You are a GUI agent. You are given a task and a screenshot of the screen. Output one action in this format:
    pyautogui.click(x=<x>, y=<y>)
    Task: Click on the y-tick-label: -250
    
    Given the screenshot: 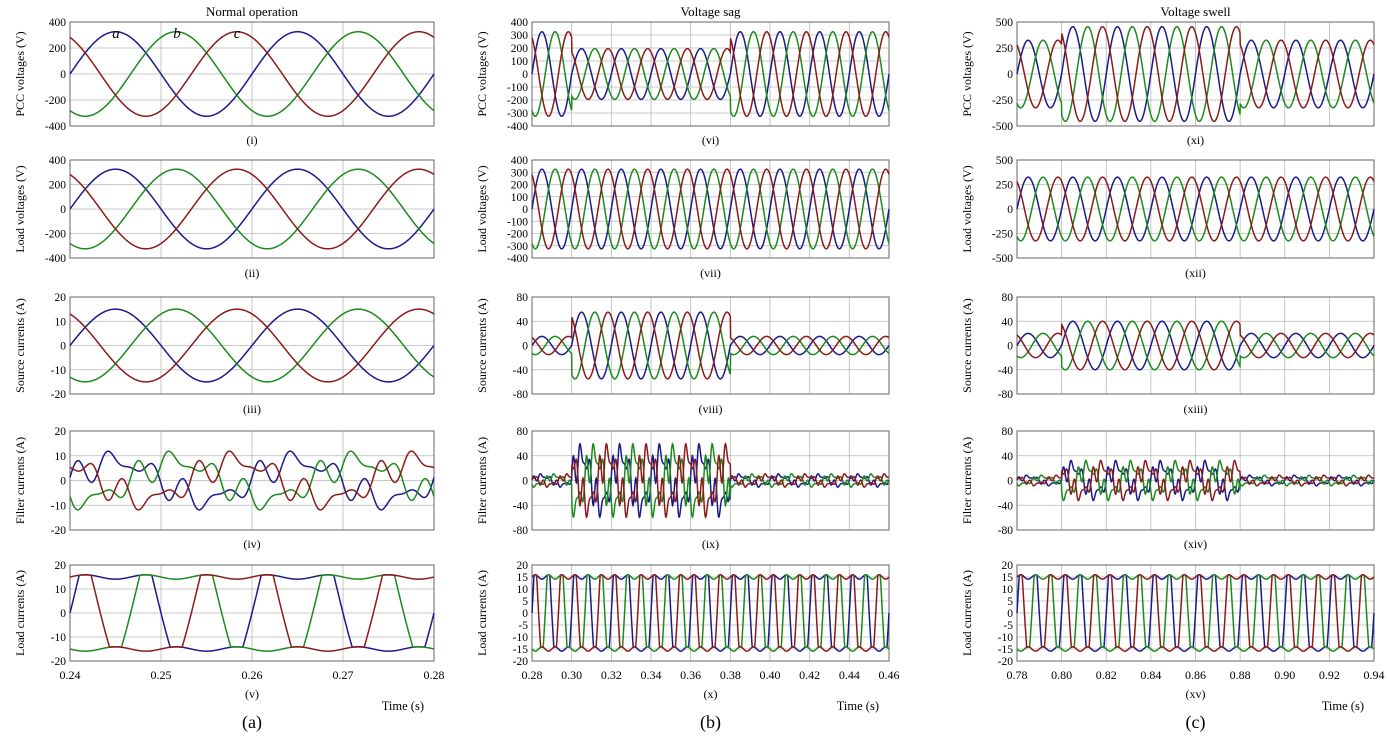 What is the action you would take?
    pyautogui.click(x=1002, y=101)
    